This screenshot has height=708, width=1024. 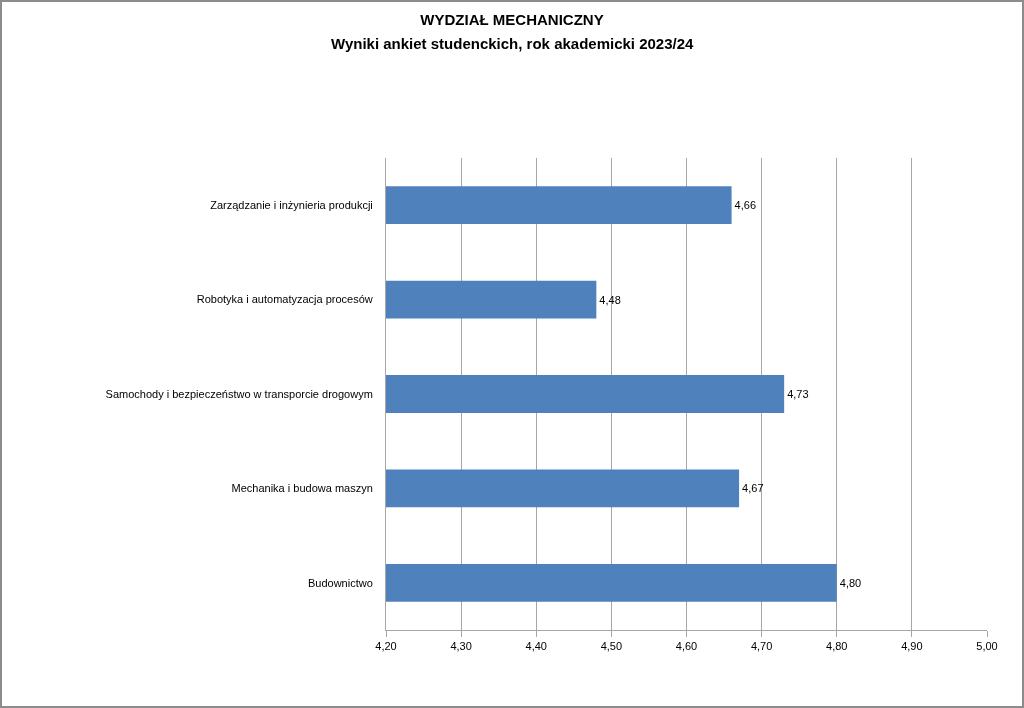 I want to click on x-tick-label: 4,50, so click(x=611, y=646).